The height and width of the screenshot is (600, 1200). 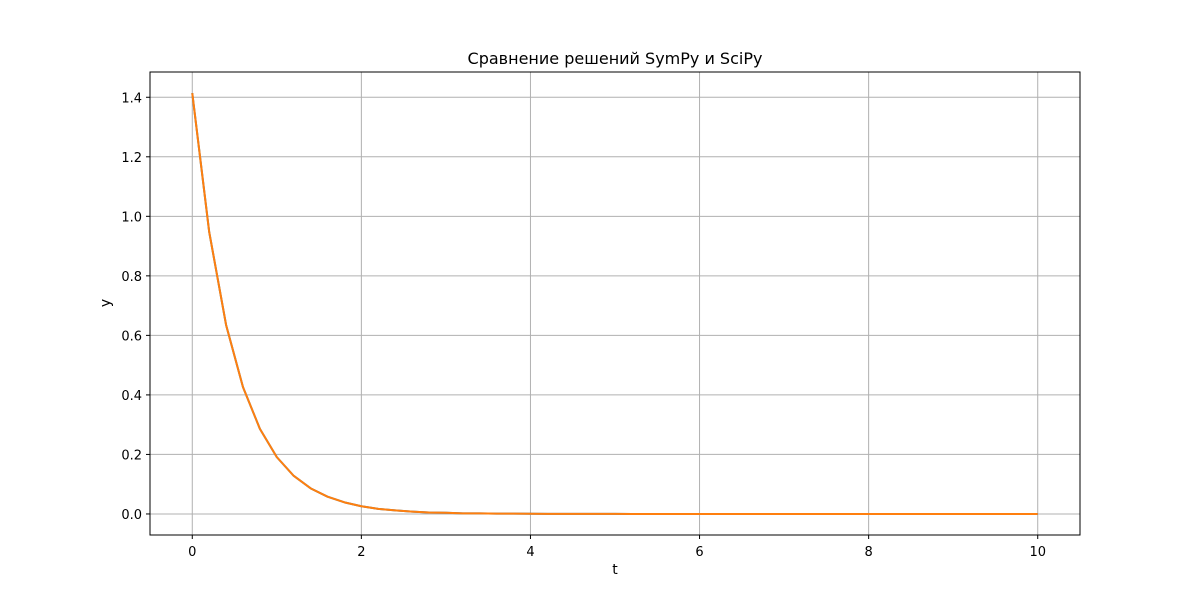 I want to click on x-tick-label: 4, so click(x=530, y=552).